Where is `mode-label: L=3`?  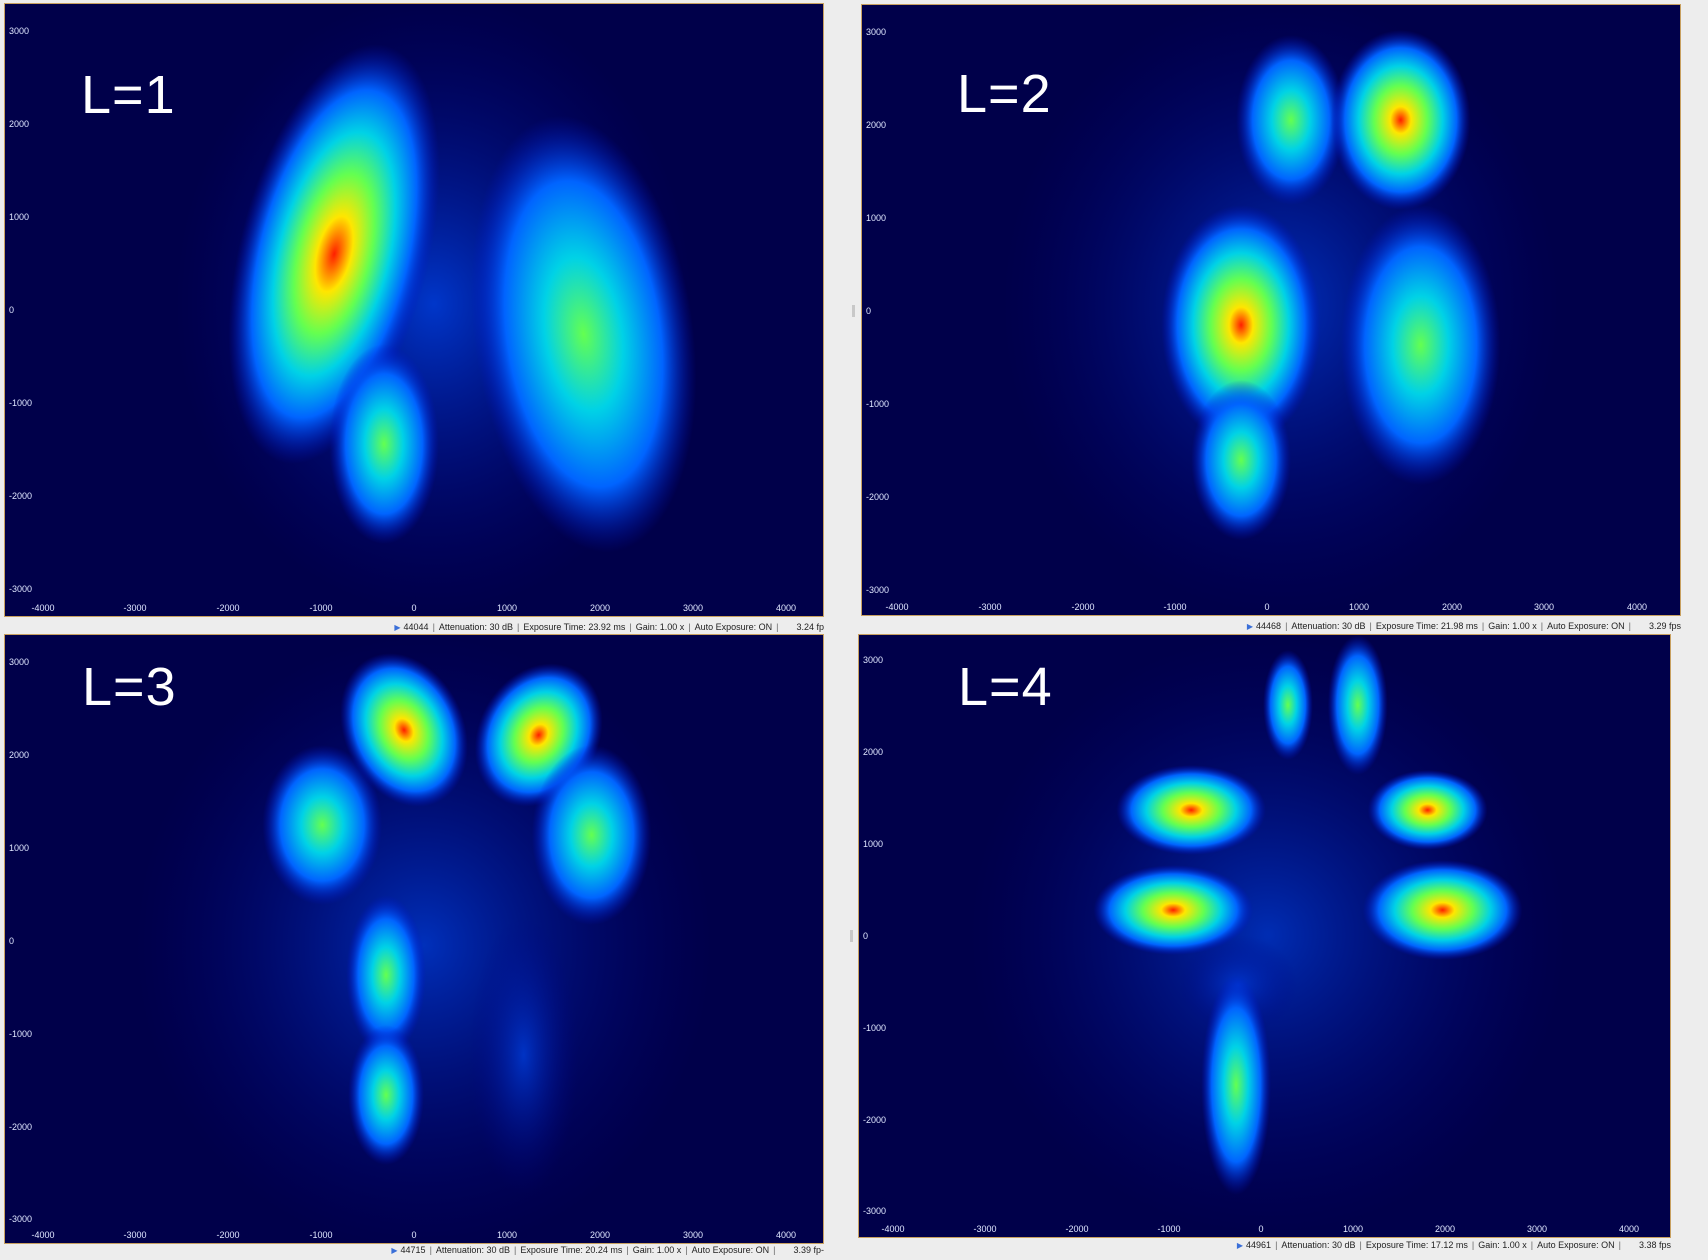 mode-label: L=3 is located at coordinates (129, 687).